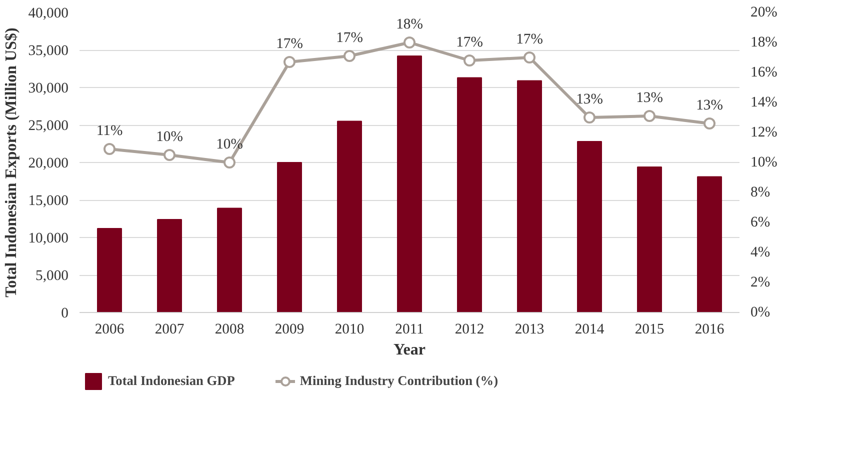 The height and width of the screenshot is (452, 844). Describe the element at coordinates (48, 201) in the screenshot. I see `y-tick-label: 15,000` at that location.